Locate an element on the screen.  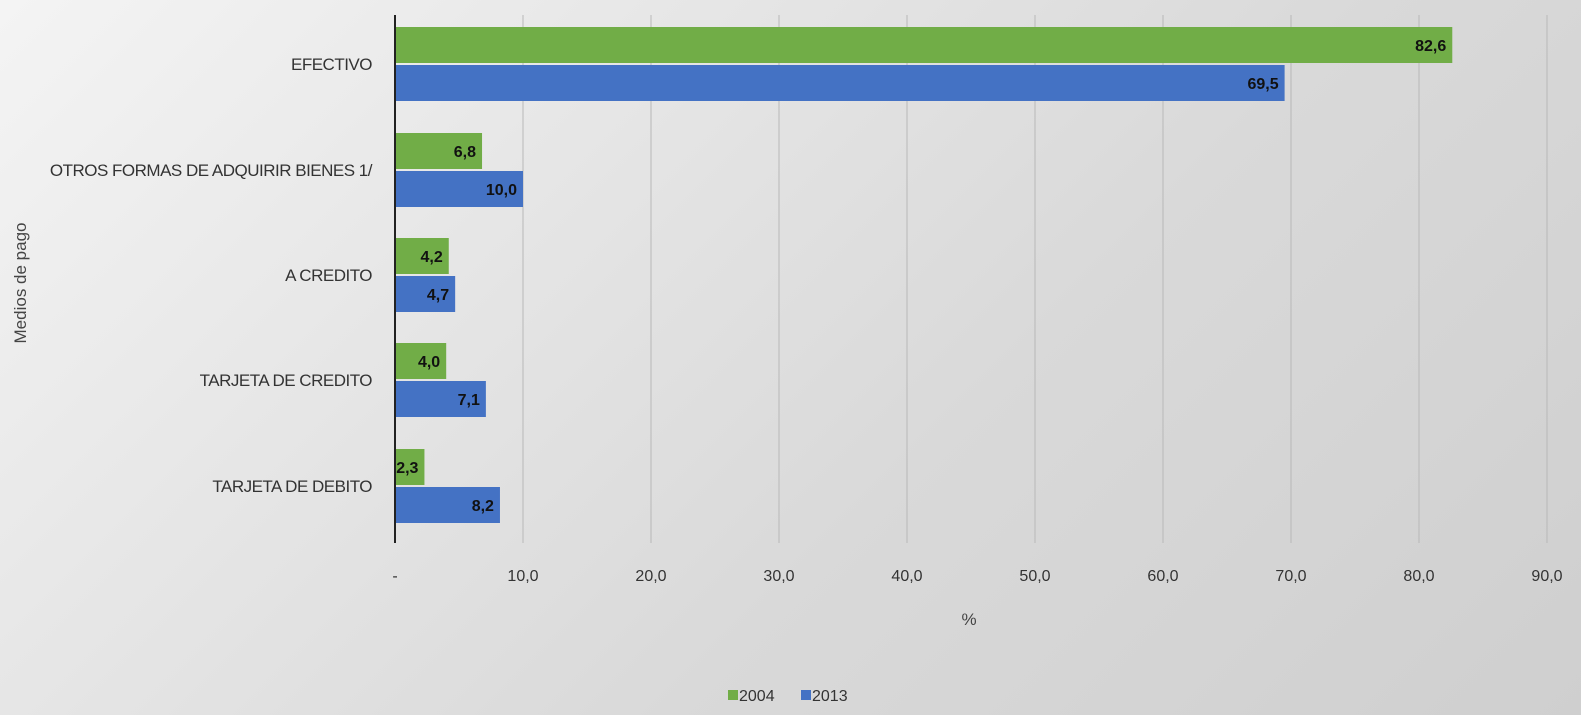
legend-label-2004: 2004 is located at coordinates (757, 696).